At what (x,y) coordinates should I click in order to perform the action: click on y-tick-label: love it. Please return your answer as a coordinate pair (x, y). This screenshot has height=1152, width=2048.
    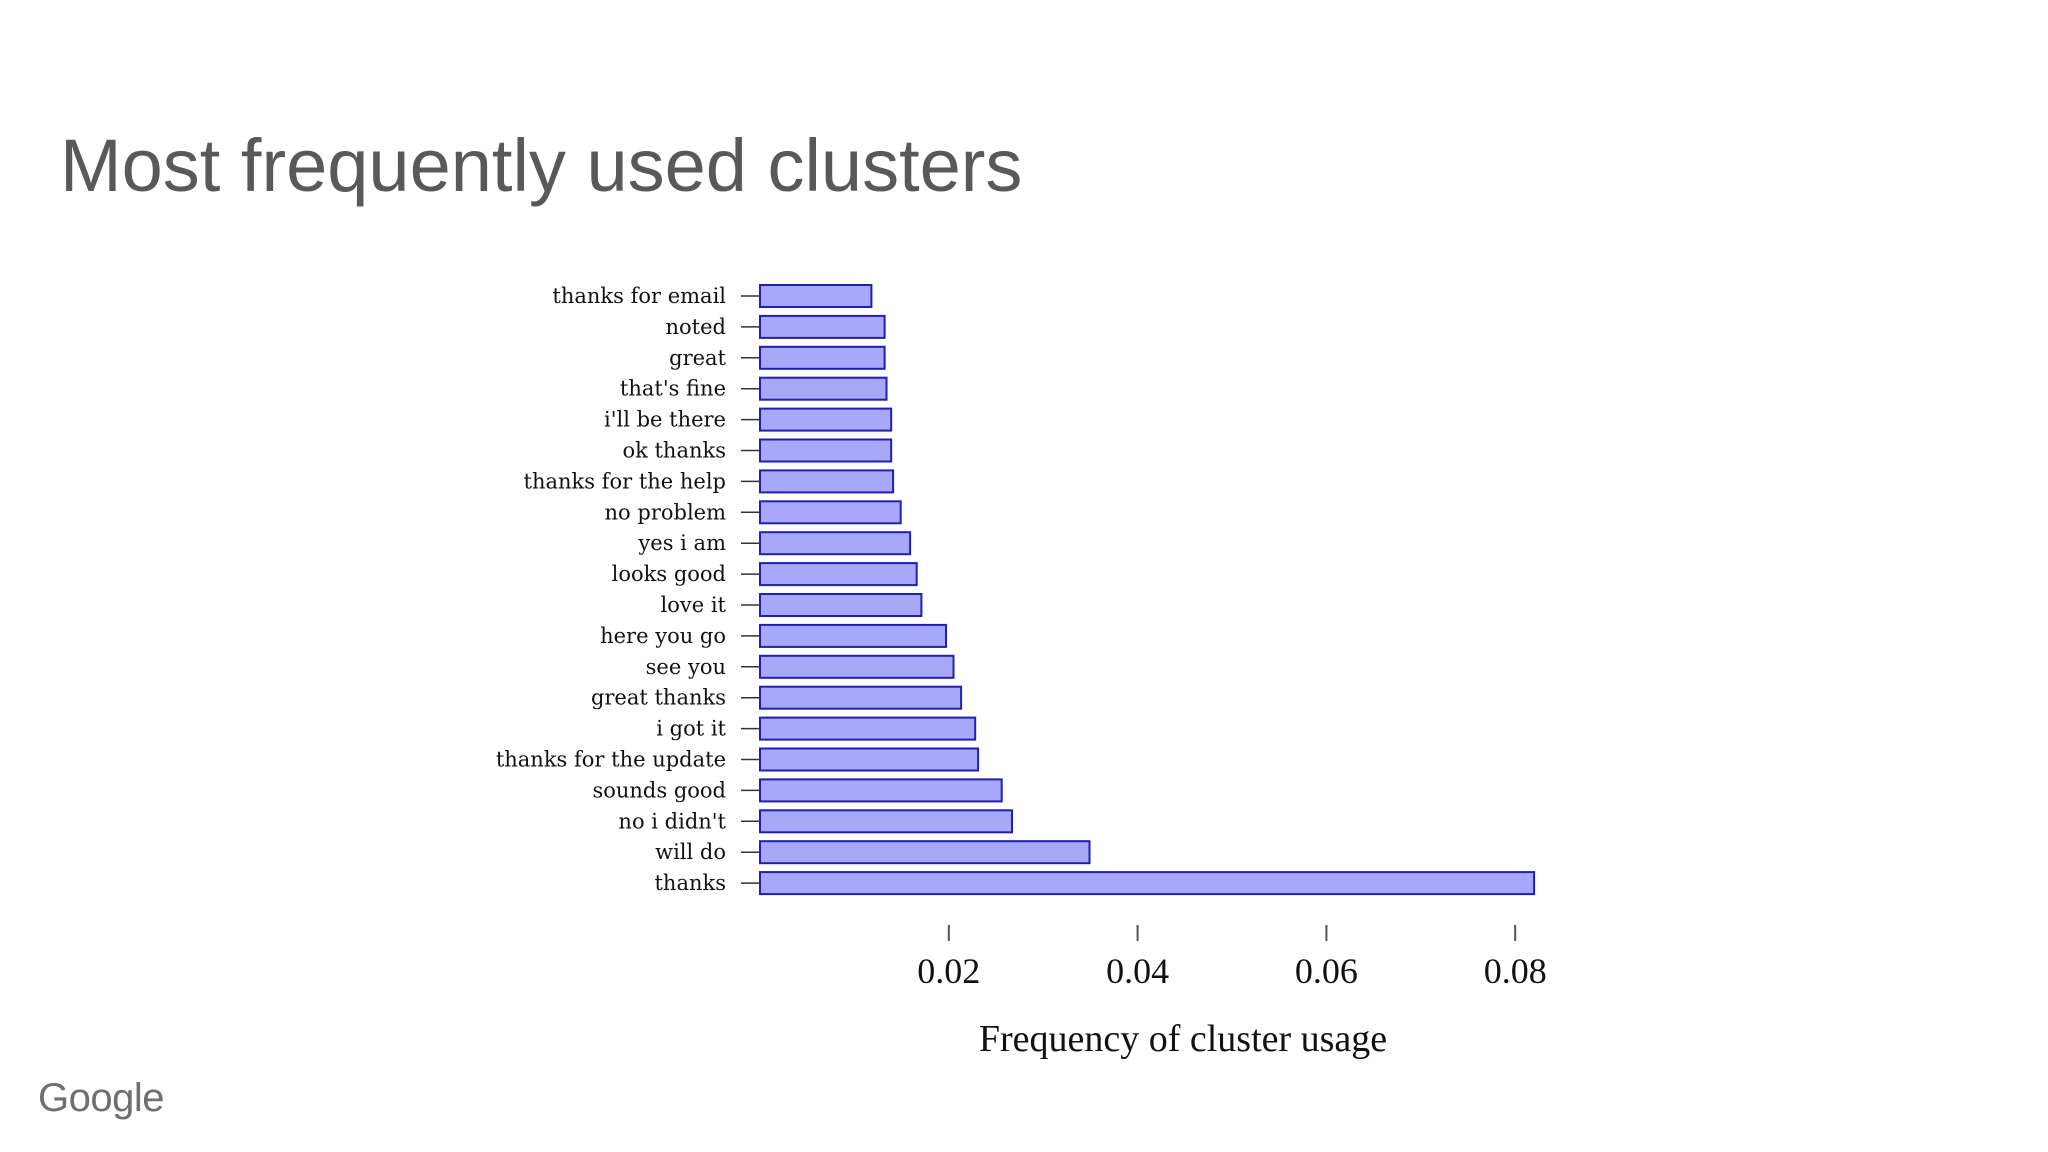
    Looking at the image, I should click on (694, 605).